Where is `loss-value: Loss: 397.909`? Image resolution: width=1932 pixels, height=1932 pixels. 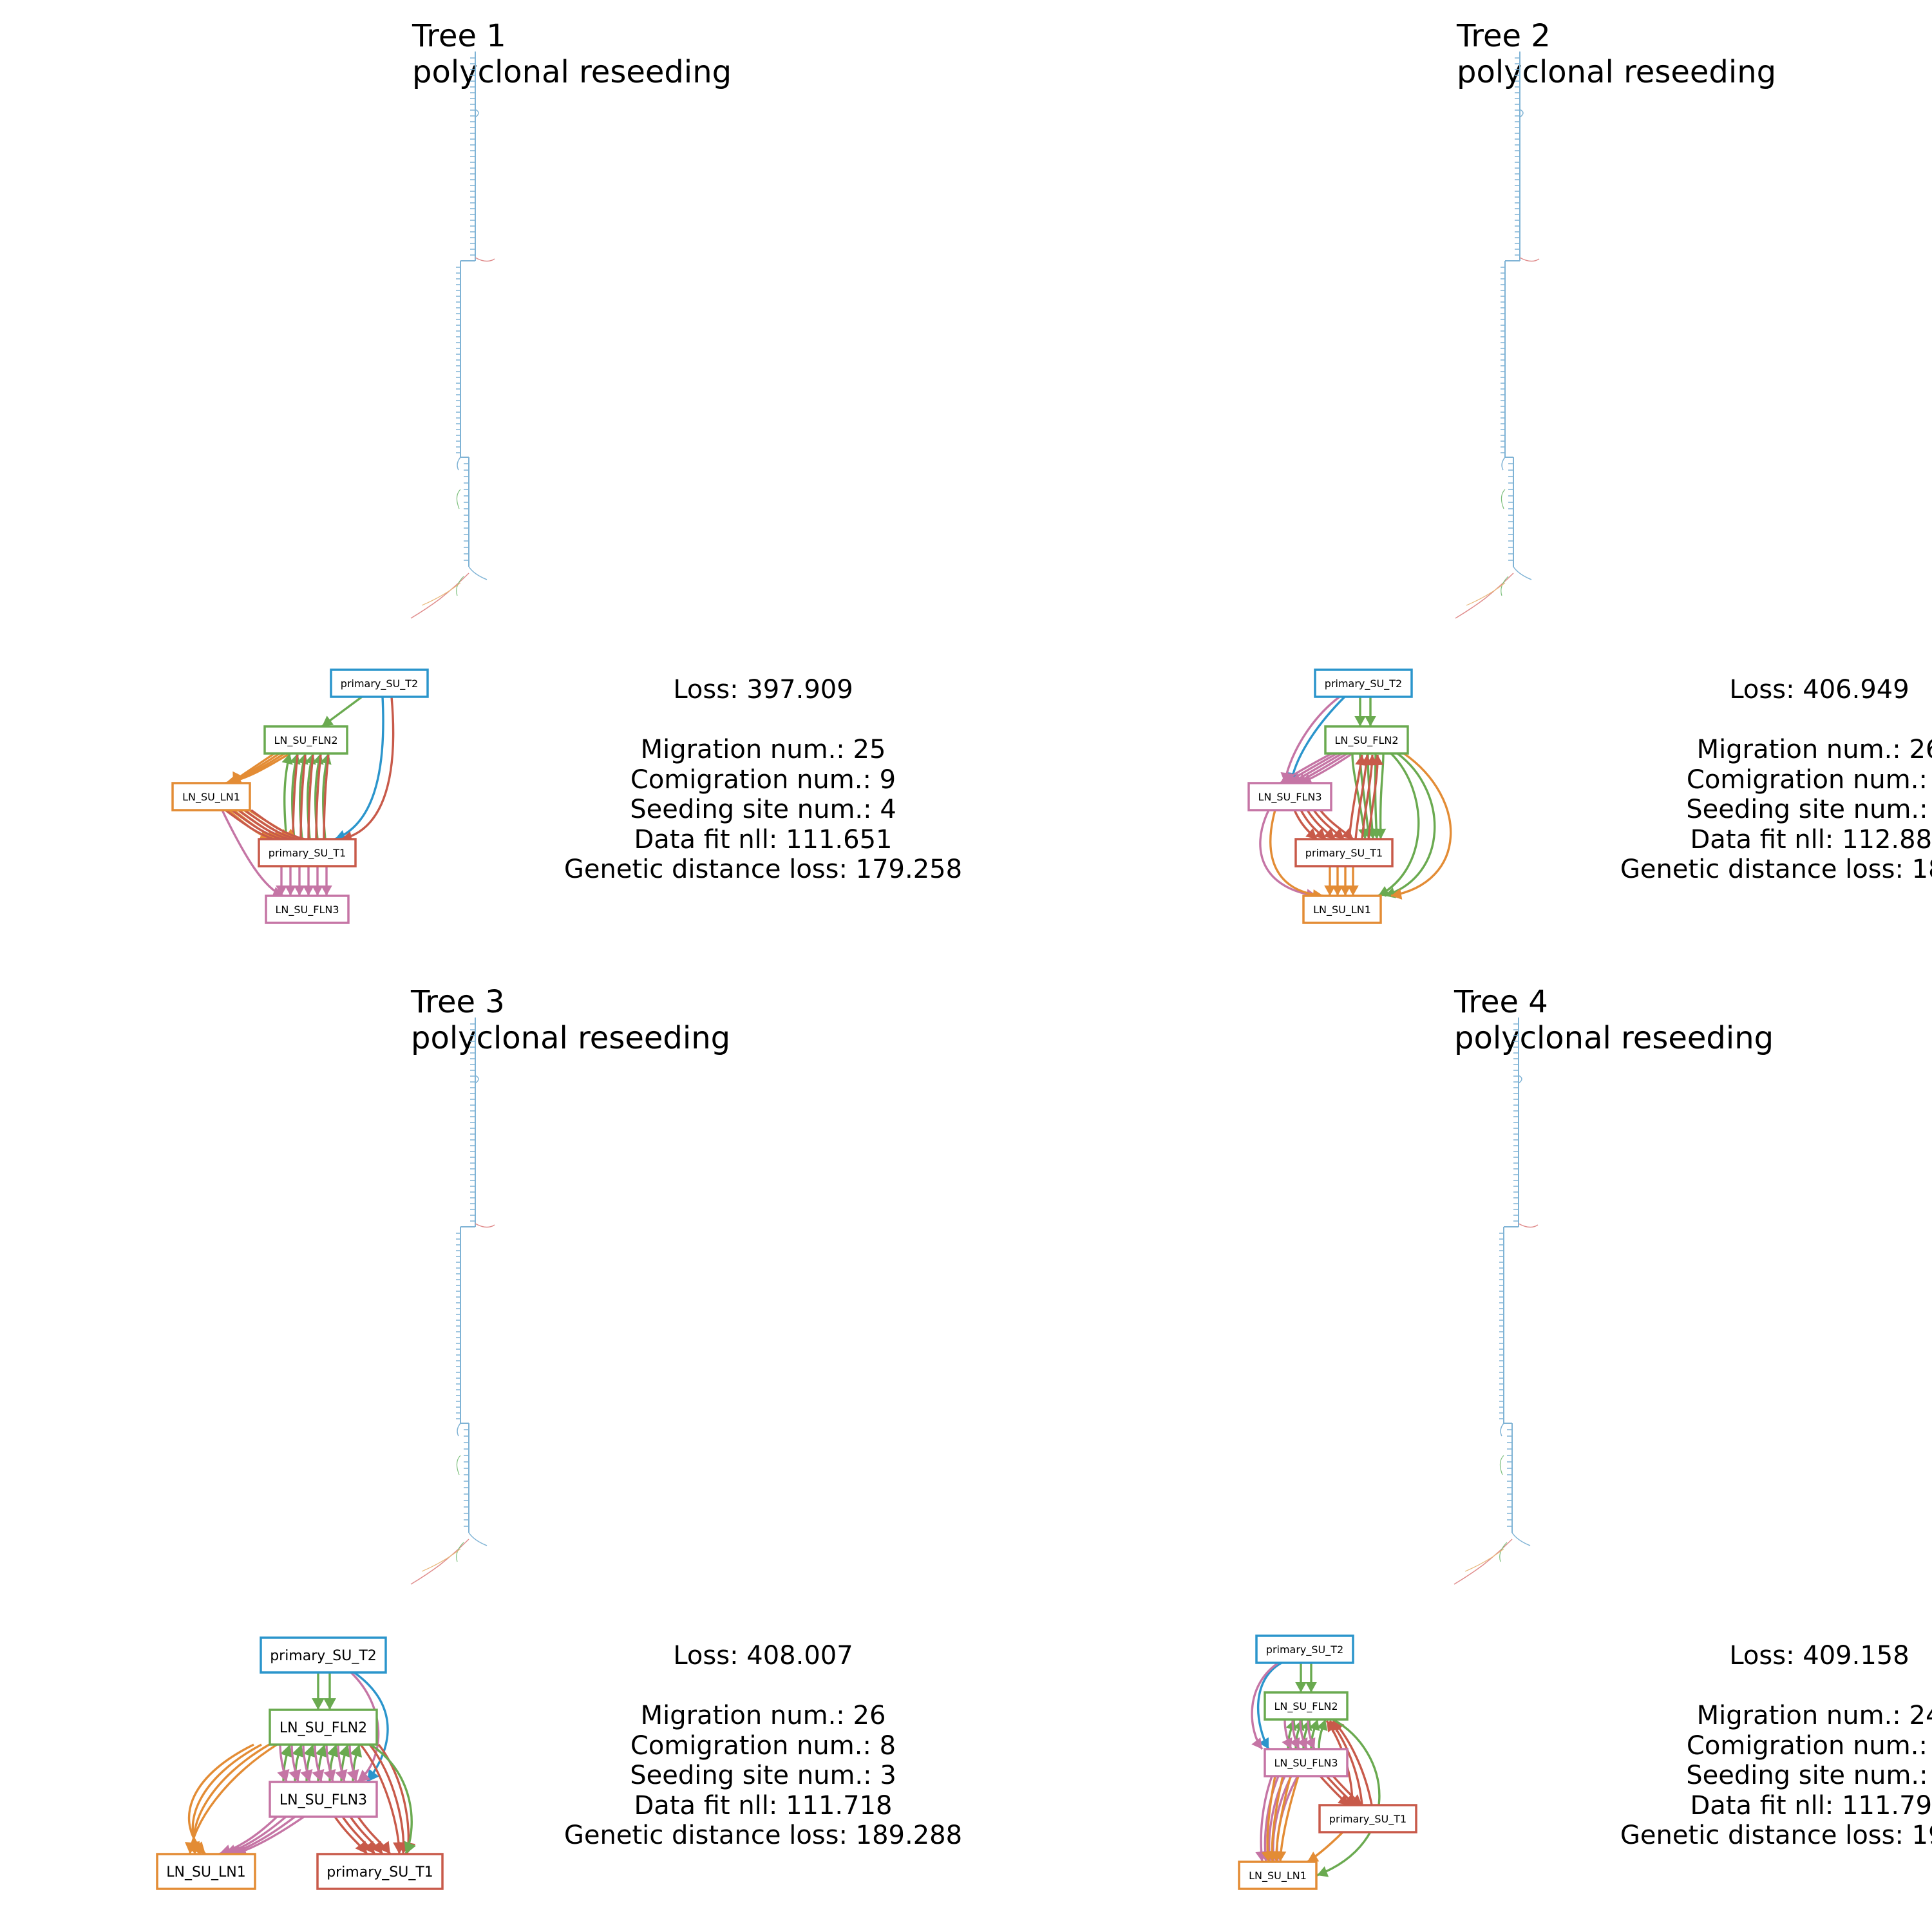 loss-value: Loss: 397.909 is located at coordinates (763, 690).